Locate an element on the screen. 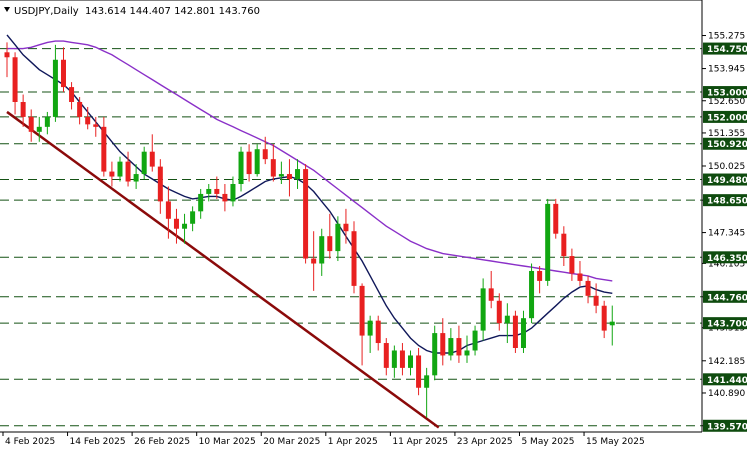 Image resolution: width=748 pixels, height=450 pixels. price-tick-label: 155.275 is located at coordinates (726, 37).